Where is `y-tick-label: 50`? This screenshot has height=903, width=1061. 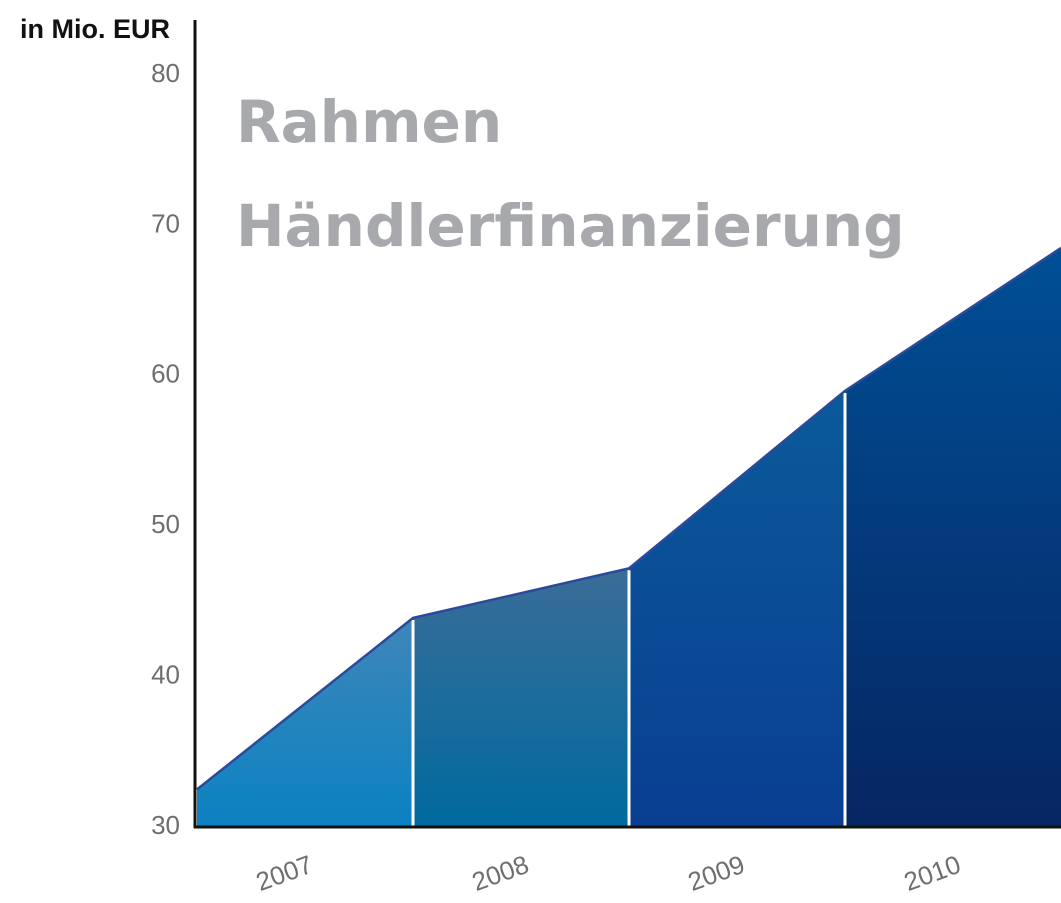 y-tick-label: 50 is located at coordinates (165, 524).